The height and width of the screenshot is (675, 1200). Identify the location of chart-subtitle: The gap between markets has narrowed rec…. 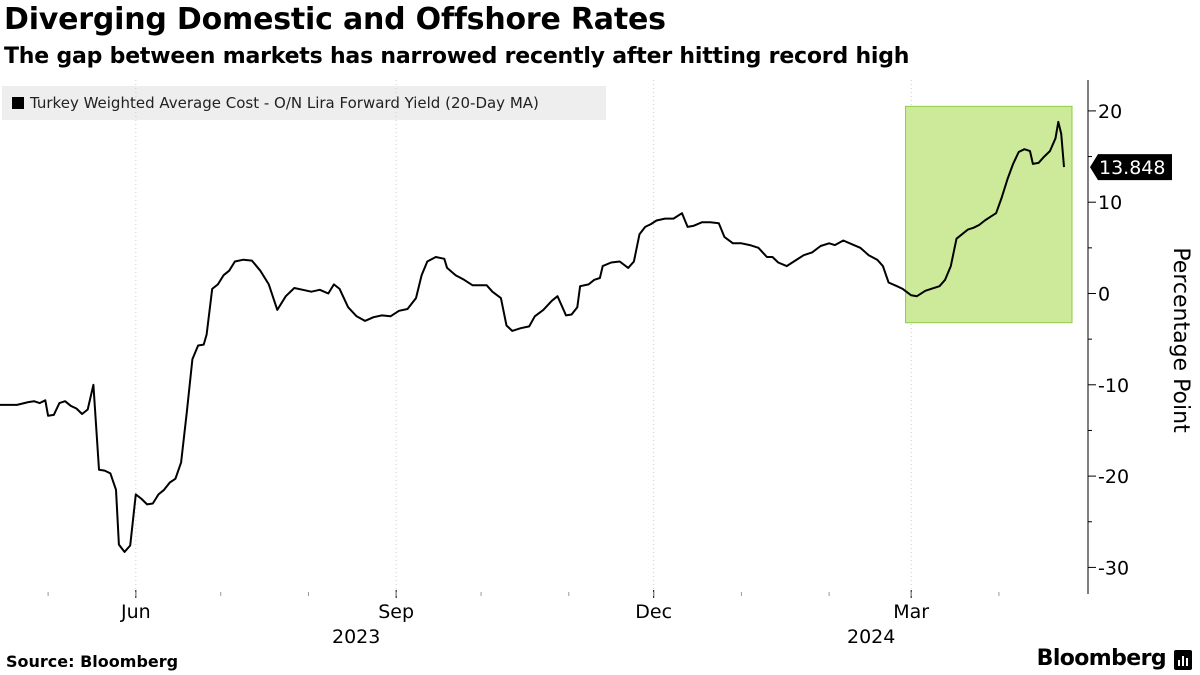
(457, 56).